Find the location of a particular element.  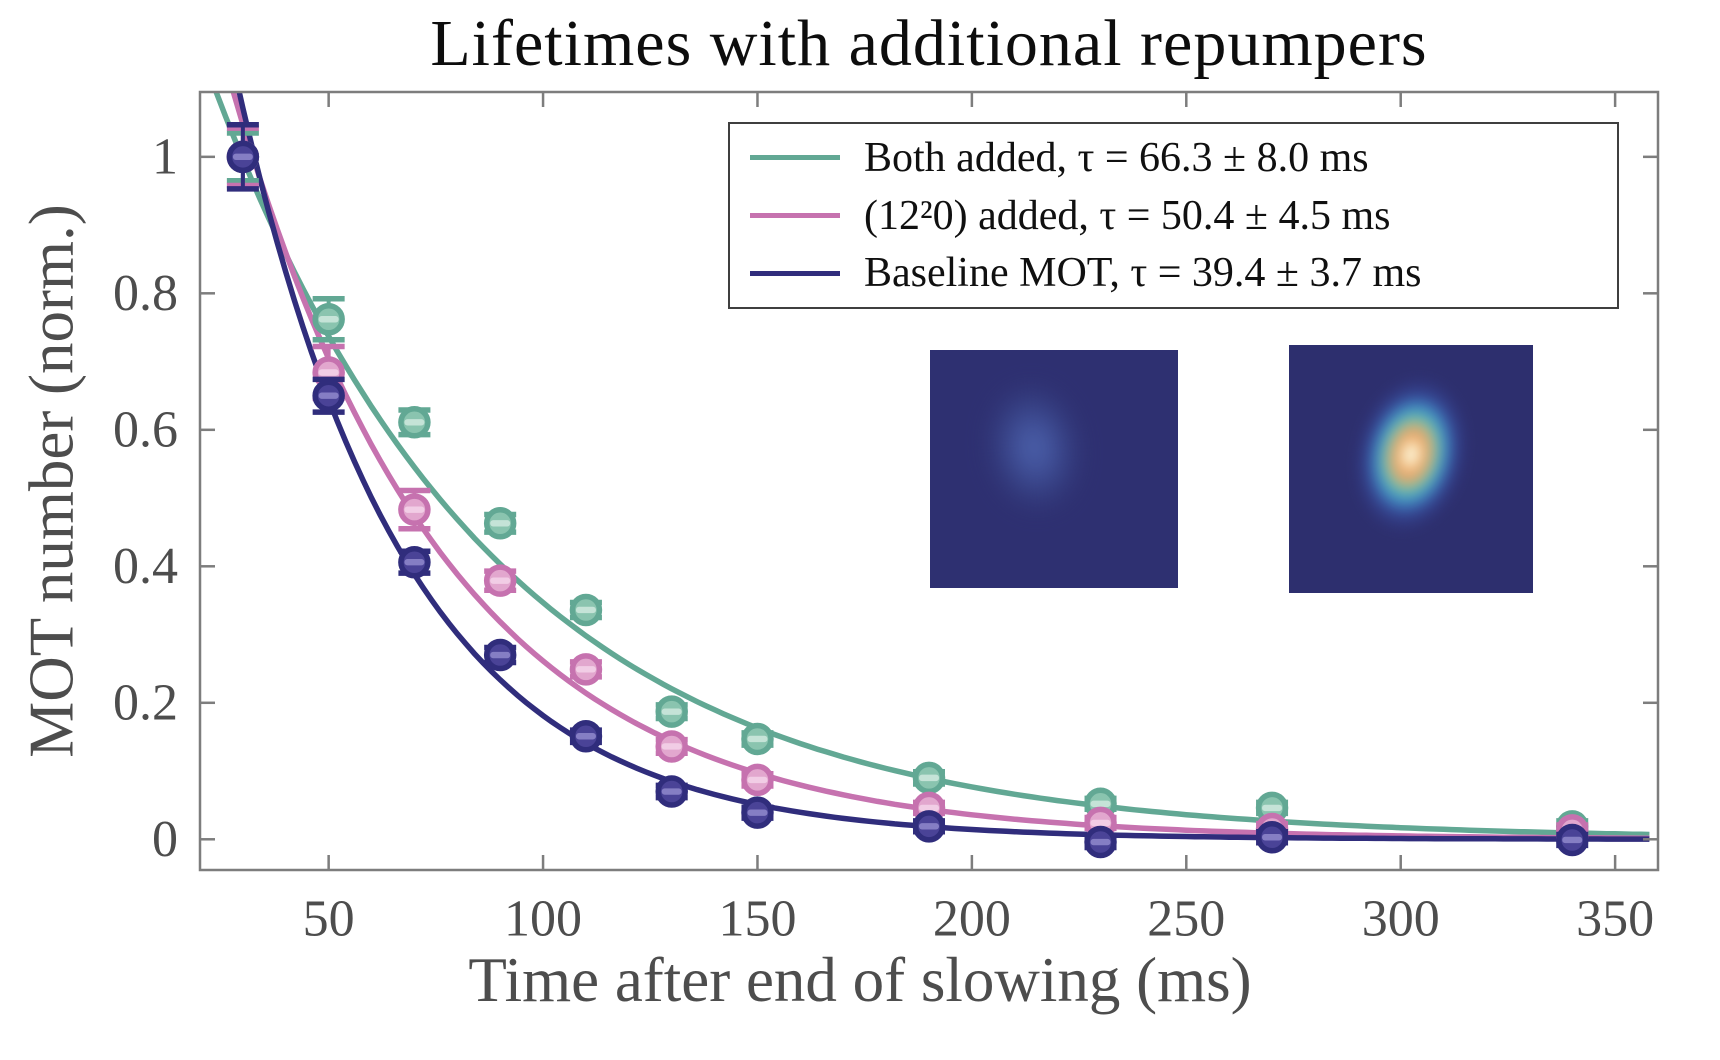

y-axis-label: MOT number (norm.) is located at coordinates (51, 481).